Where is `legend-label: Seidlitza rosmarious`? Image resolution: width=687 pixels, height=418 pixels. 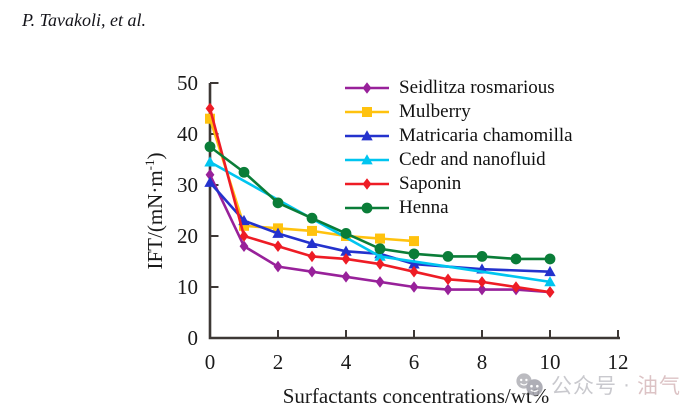 legend-label: Seidlitza rosmarious is located at coordinates (477, 87).